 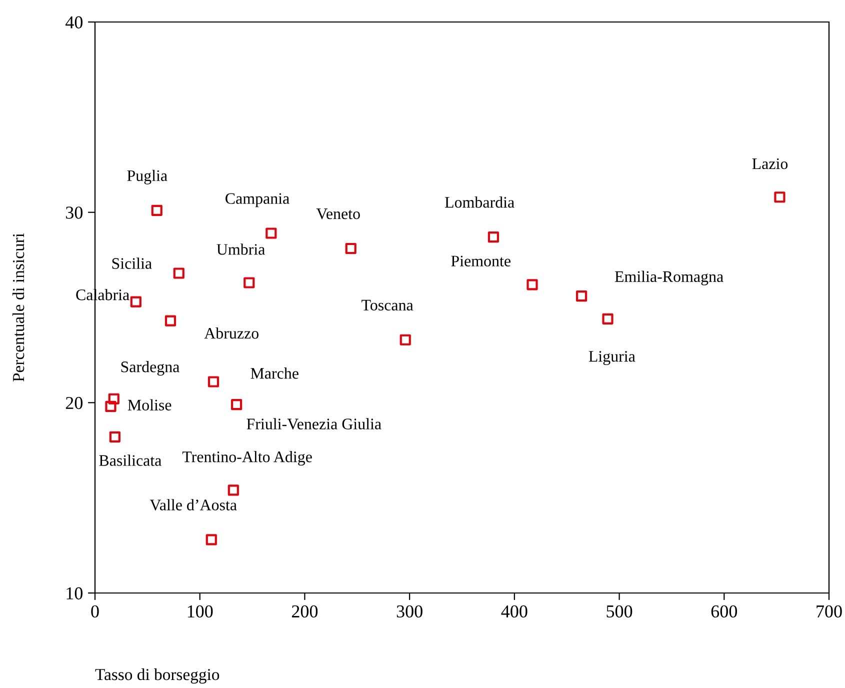 I want to click on annotation: Trentino-Alto Adige, so click(x=247, y=458).